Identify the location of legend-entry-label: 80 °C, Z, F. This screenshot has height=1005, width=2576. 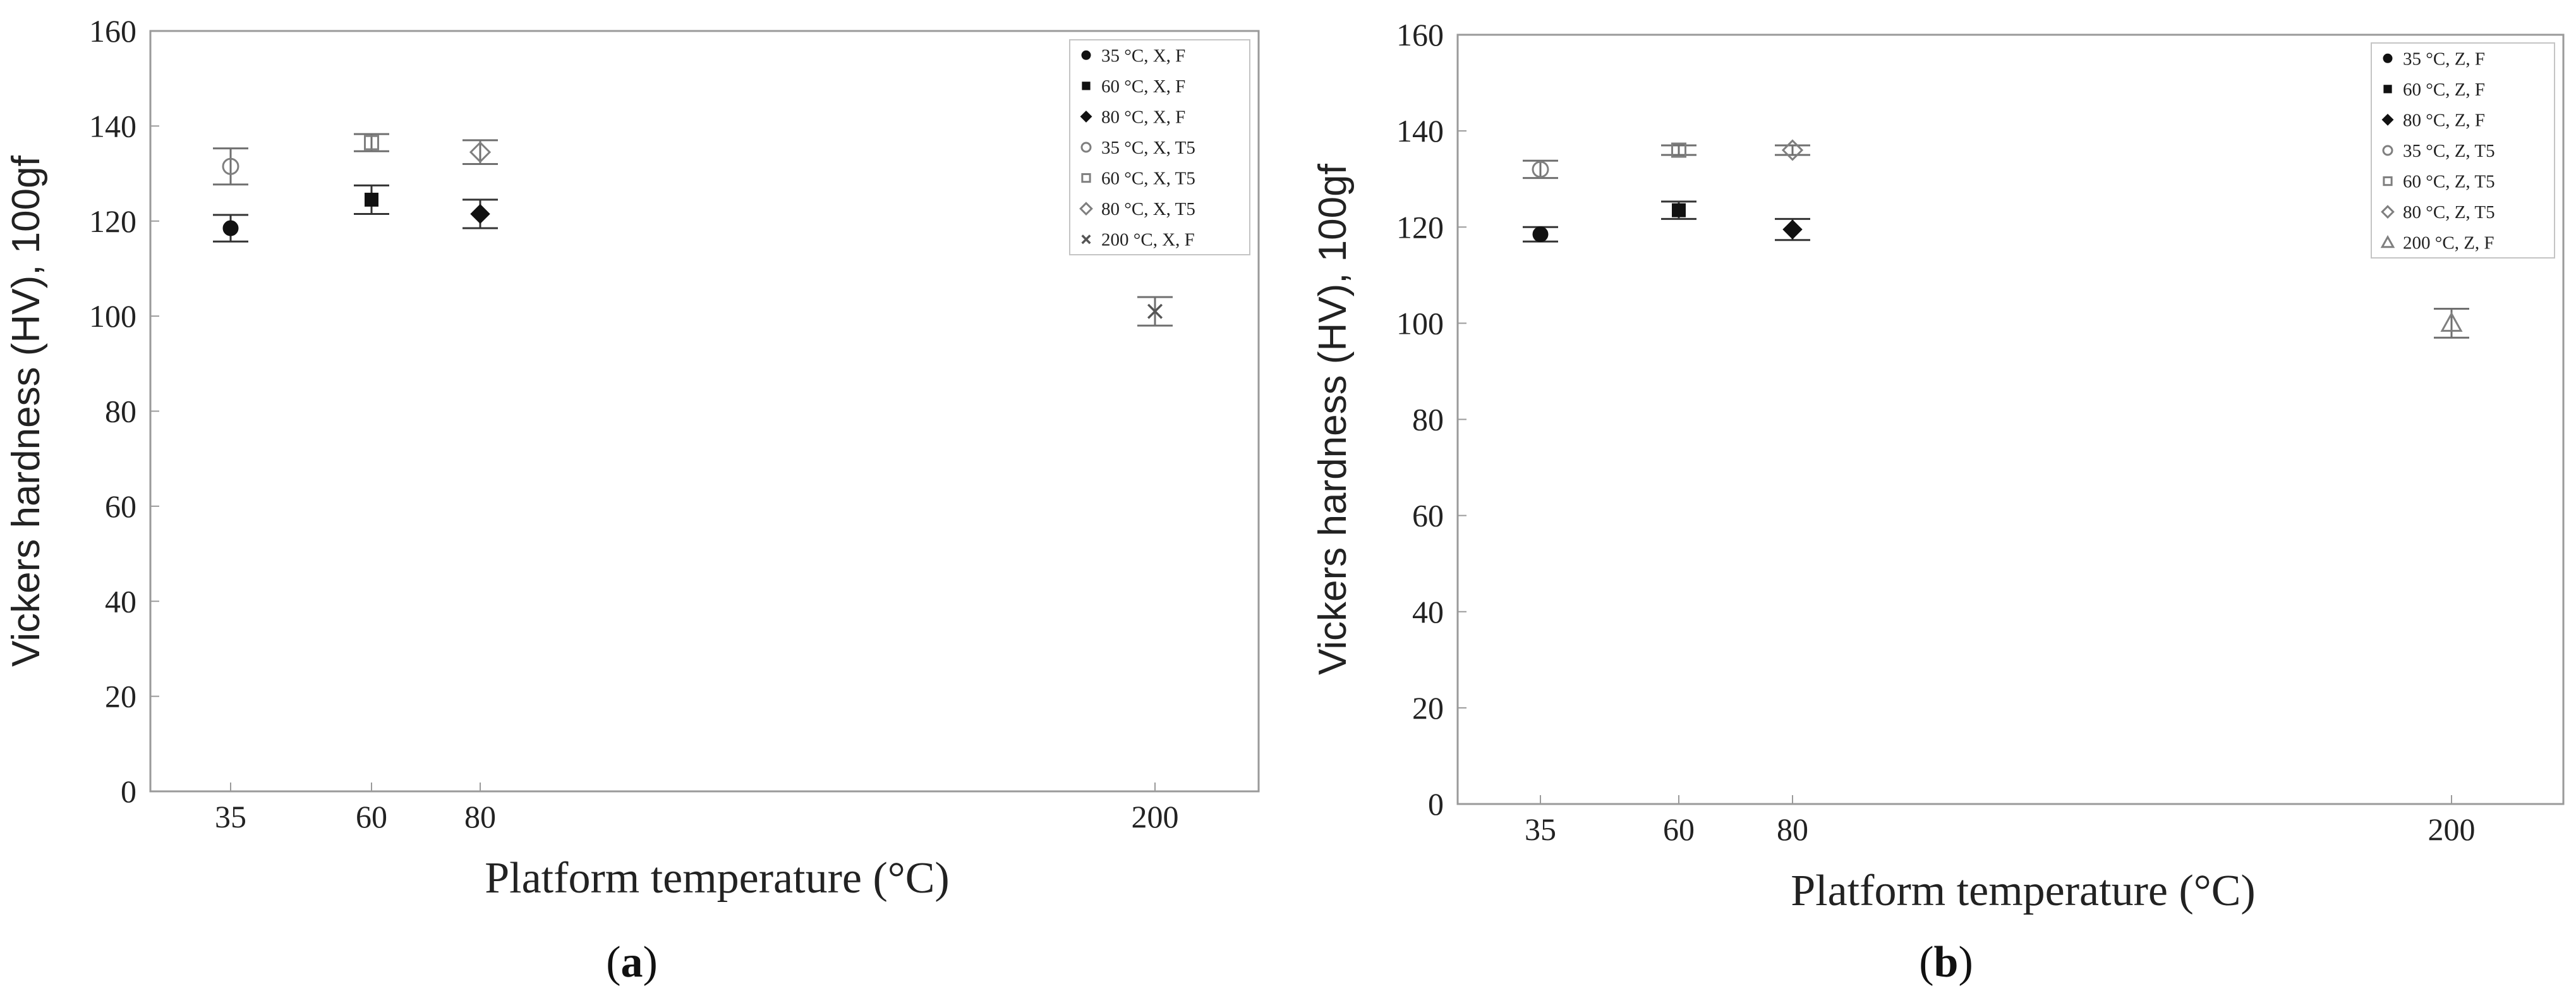
(2444, 120).